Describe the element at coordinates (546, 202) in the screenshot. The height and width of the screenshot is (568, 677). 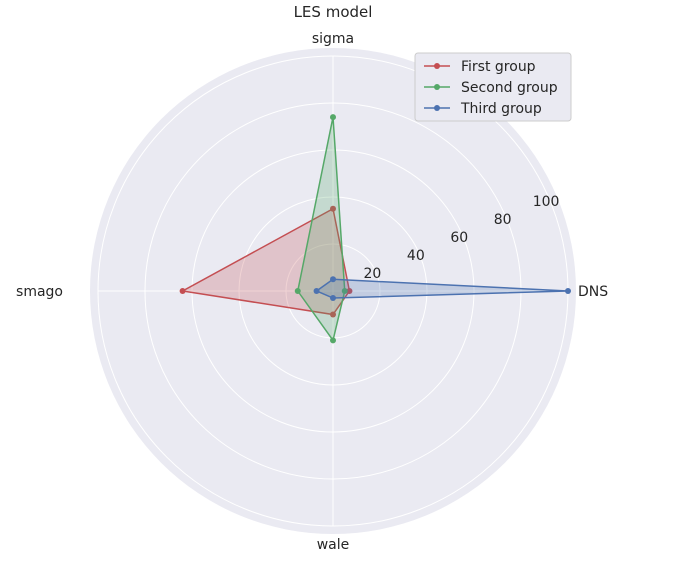
I see `r-tick-label: 100` at that location.